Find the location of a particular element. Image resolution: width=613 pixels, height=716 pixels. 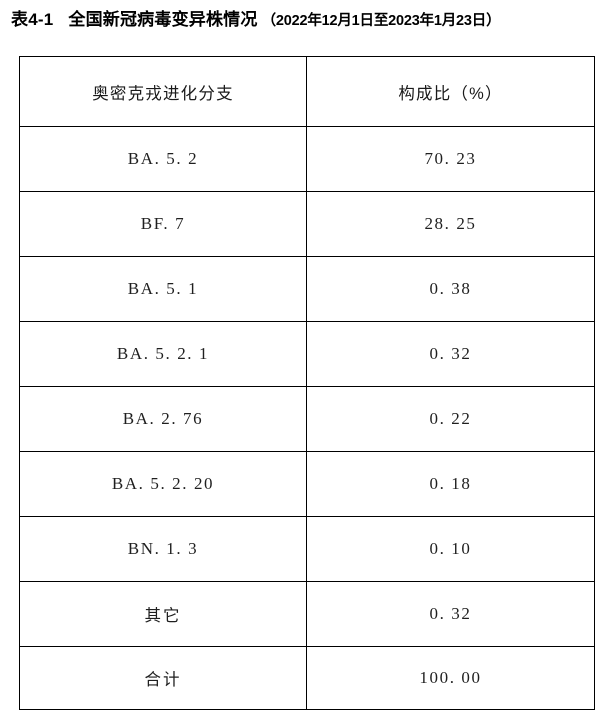

cell-percent: 70. 23 is located at coordinates (450, 159).